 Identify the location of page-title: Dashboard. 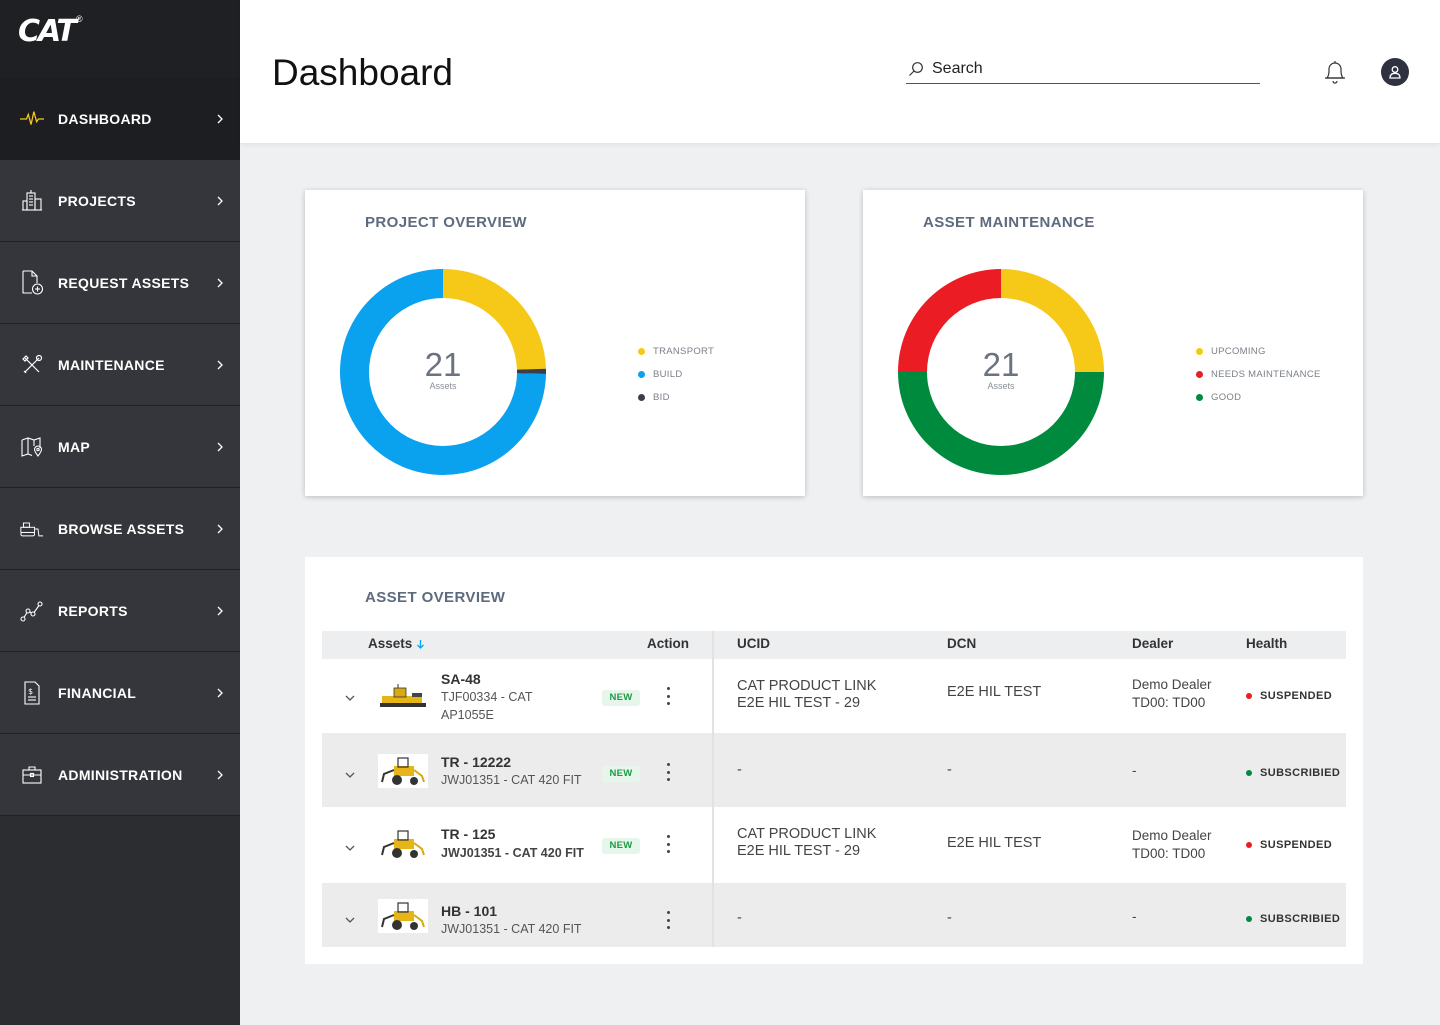
(363, 72).